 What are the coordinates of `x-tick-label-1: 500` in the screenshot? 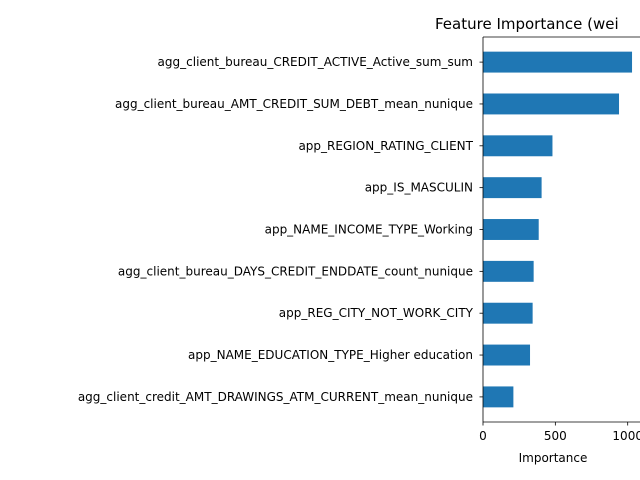 It's located at (555, 436).